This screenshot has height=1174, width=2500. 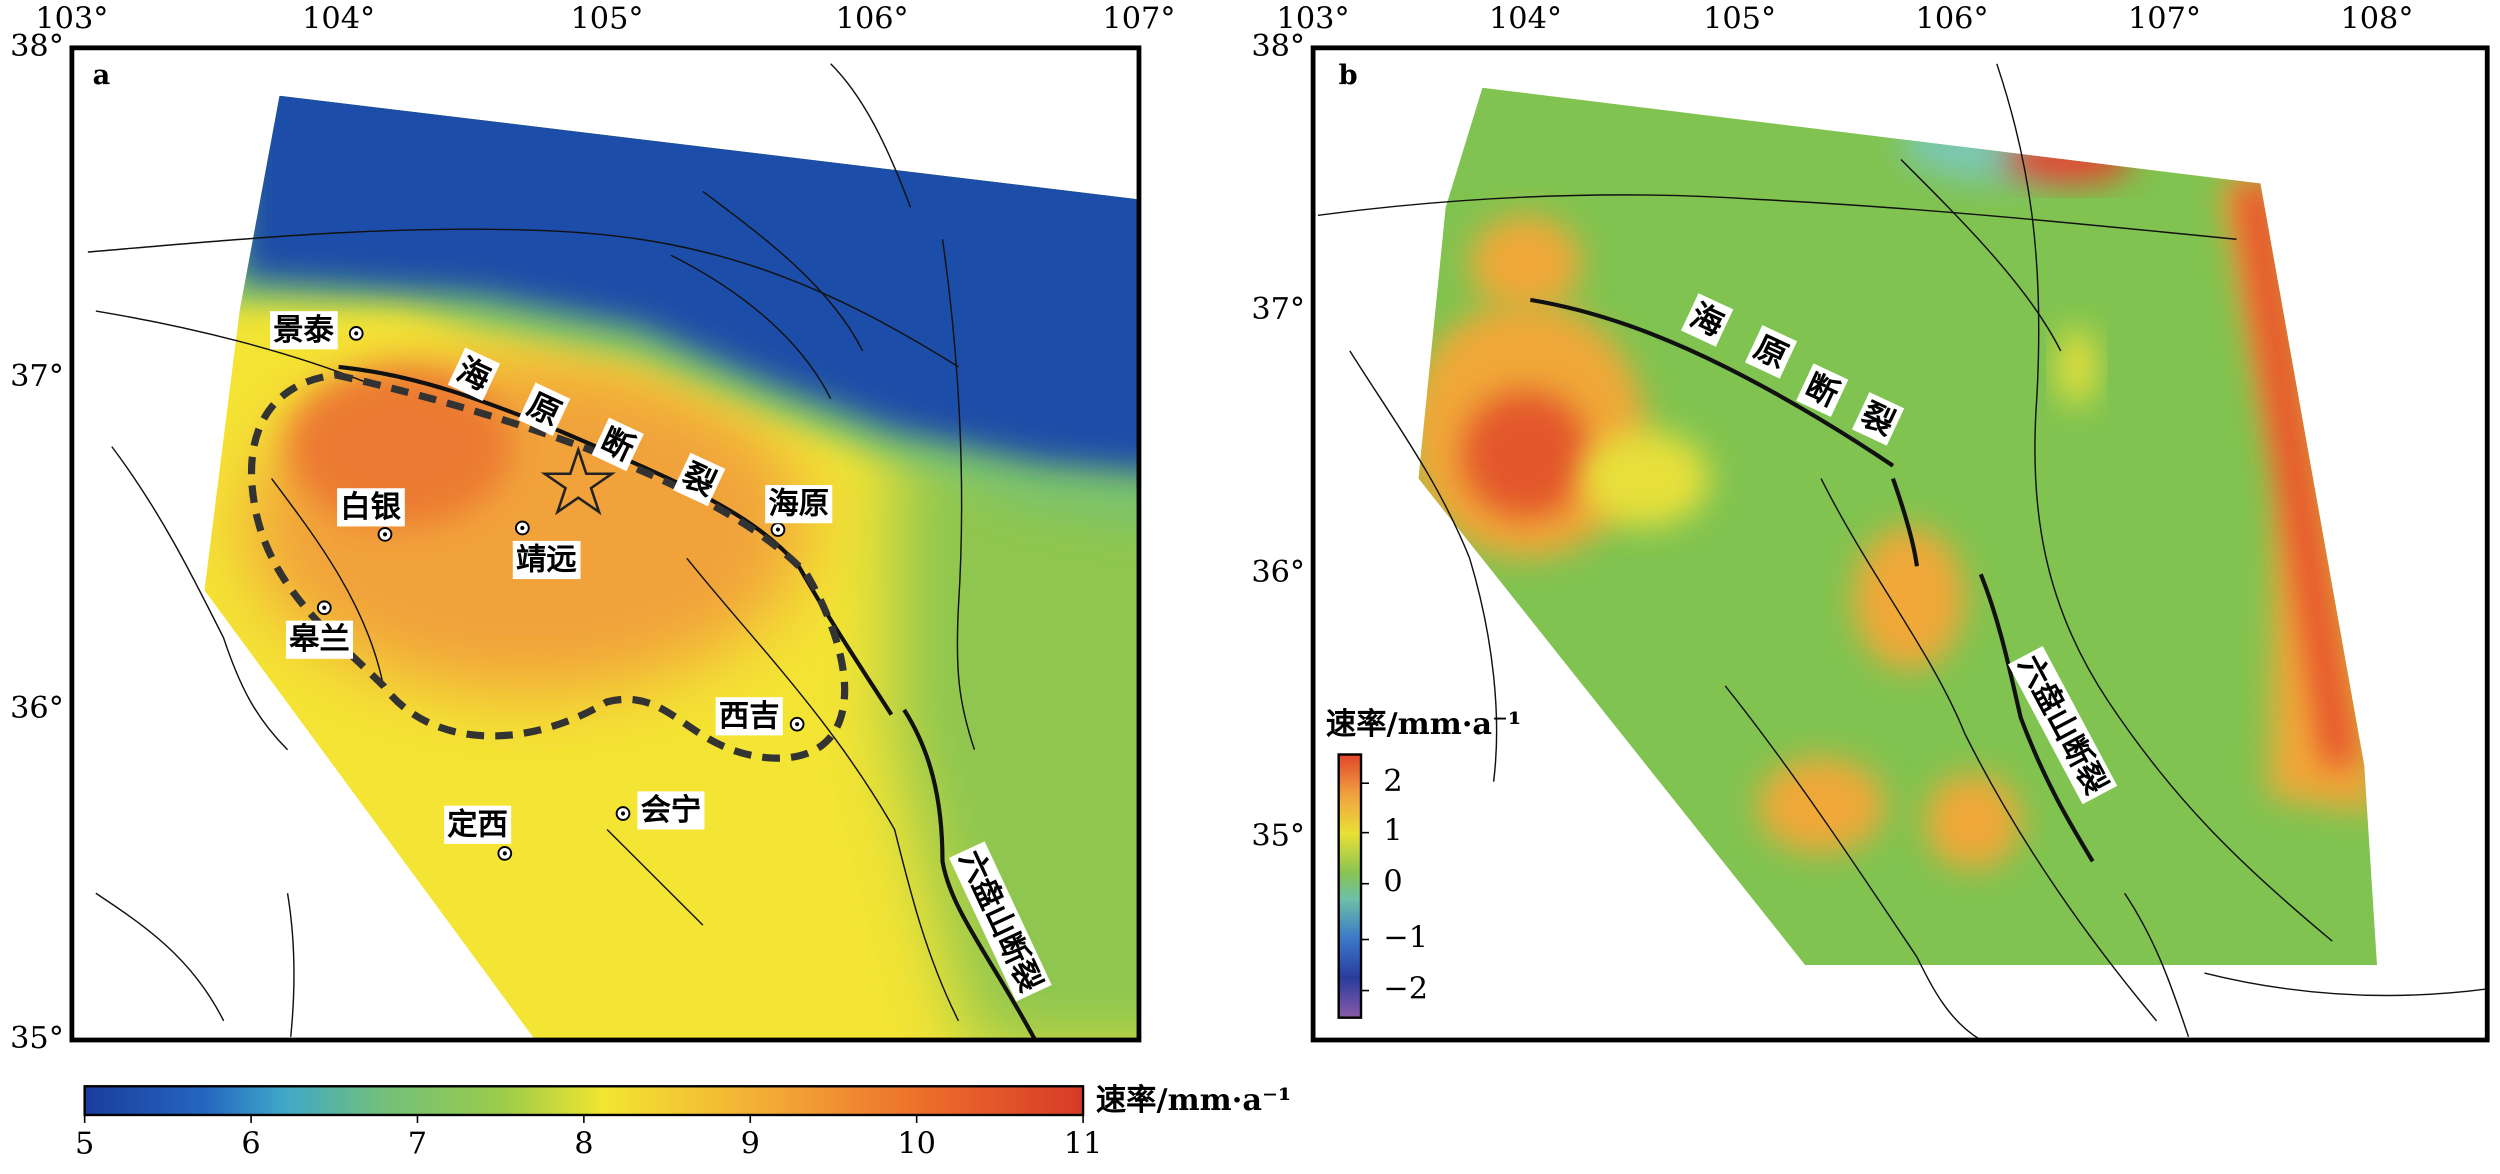 I want to click on colorbar-tick-label: 0, so click(x=1392, y=882).